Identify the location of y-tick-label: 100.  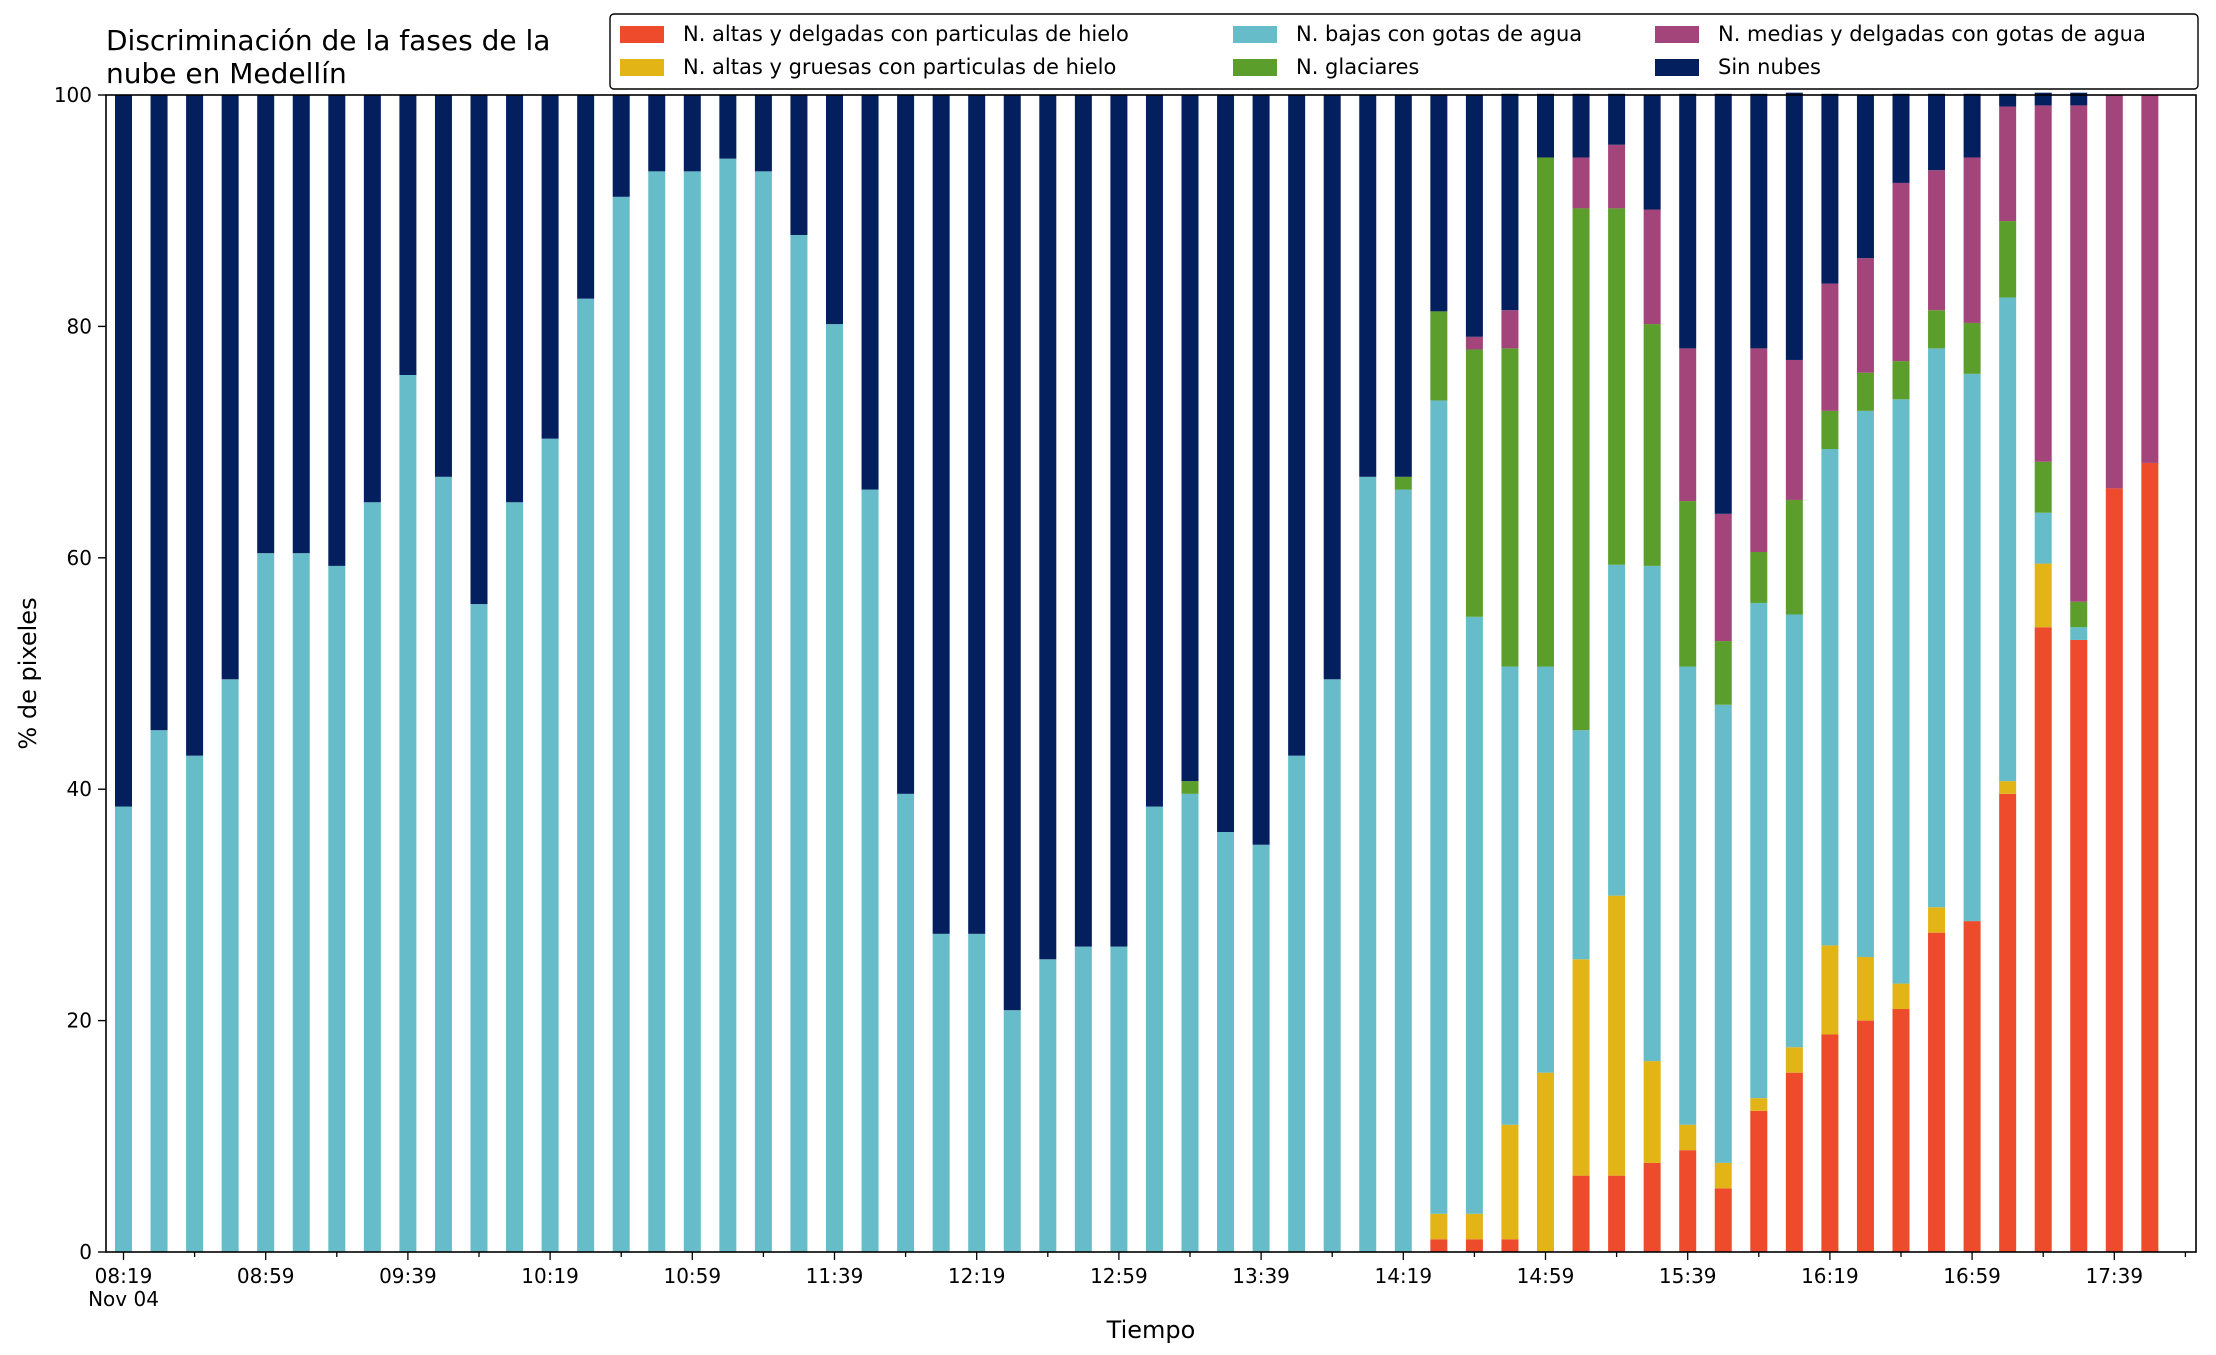
(73, 95).